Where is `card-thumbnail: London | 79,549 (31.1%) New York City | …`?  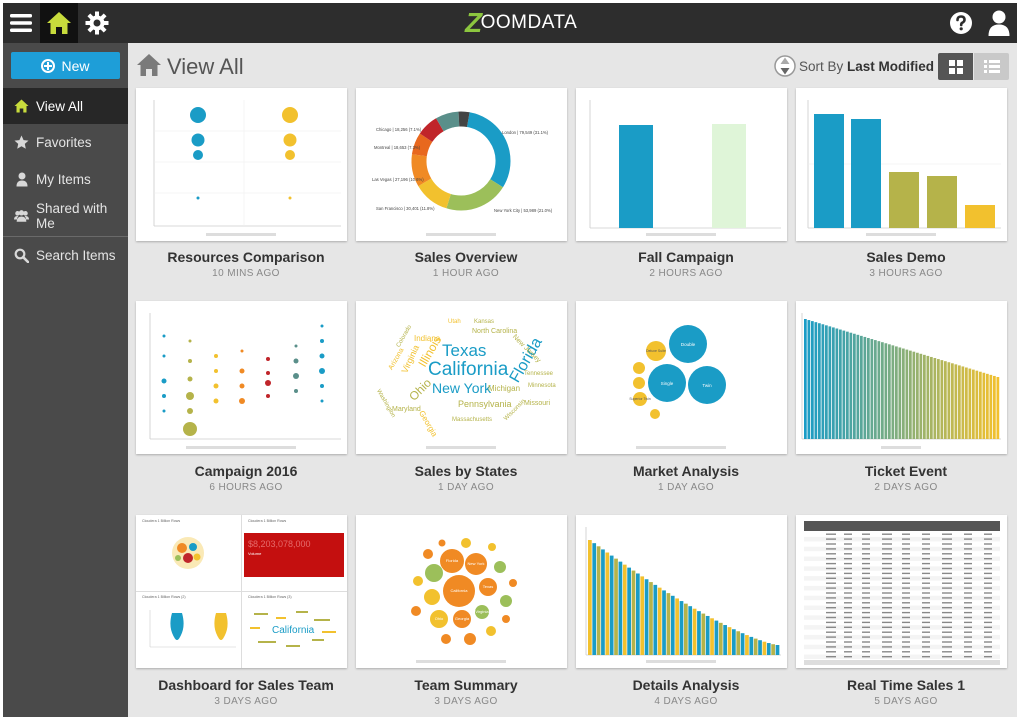
card-thumbnail: London | 79,549 (31.1%) New York City | … is located at coordinates (461, 164).